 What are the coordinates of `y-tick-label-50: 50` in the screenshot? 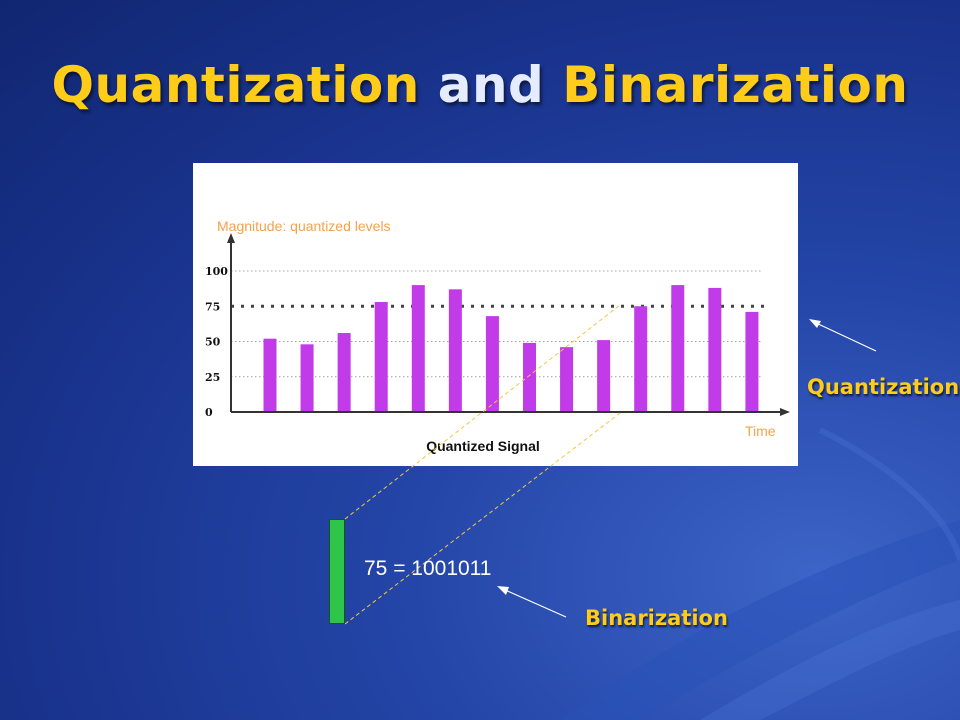 It's located at (213, 342).